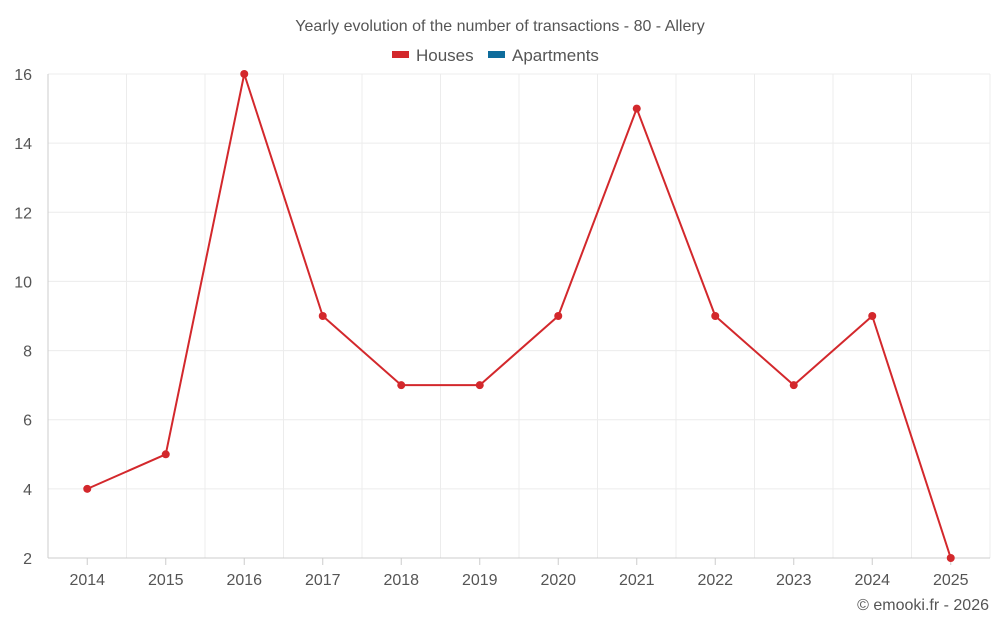  What do you see at coordinates (794, 580) in the screenshot?
I see `x-tick-label: 2023` at bounding box center [794, 580].